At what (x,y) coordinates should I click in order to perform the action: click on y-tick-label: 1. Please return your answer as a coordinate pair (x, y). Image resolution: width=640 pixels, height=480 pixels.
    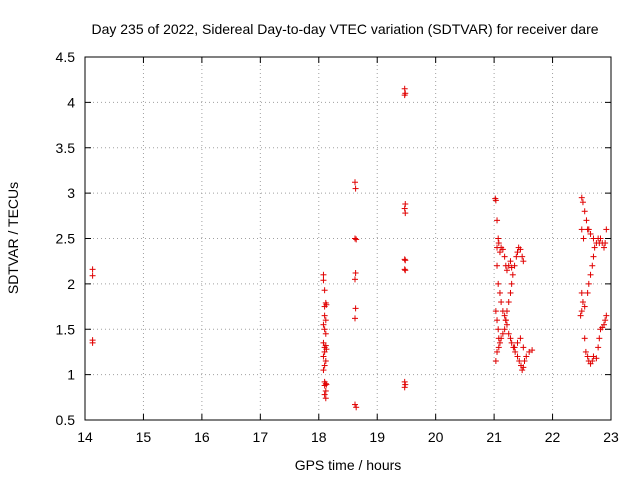
    Looking at the image, I should click on (71, 375).